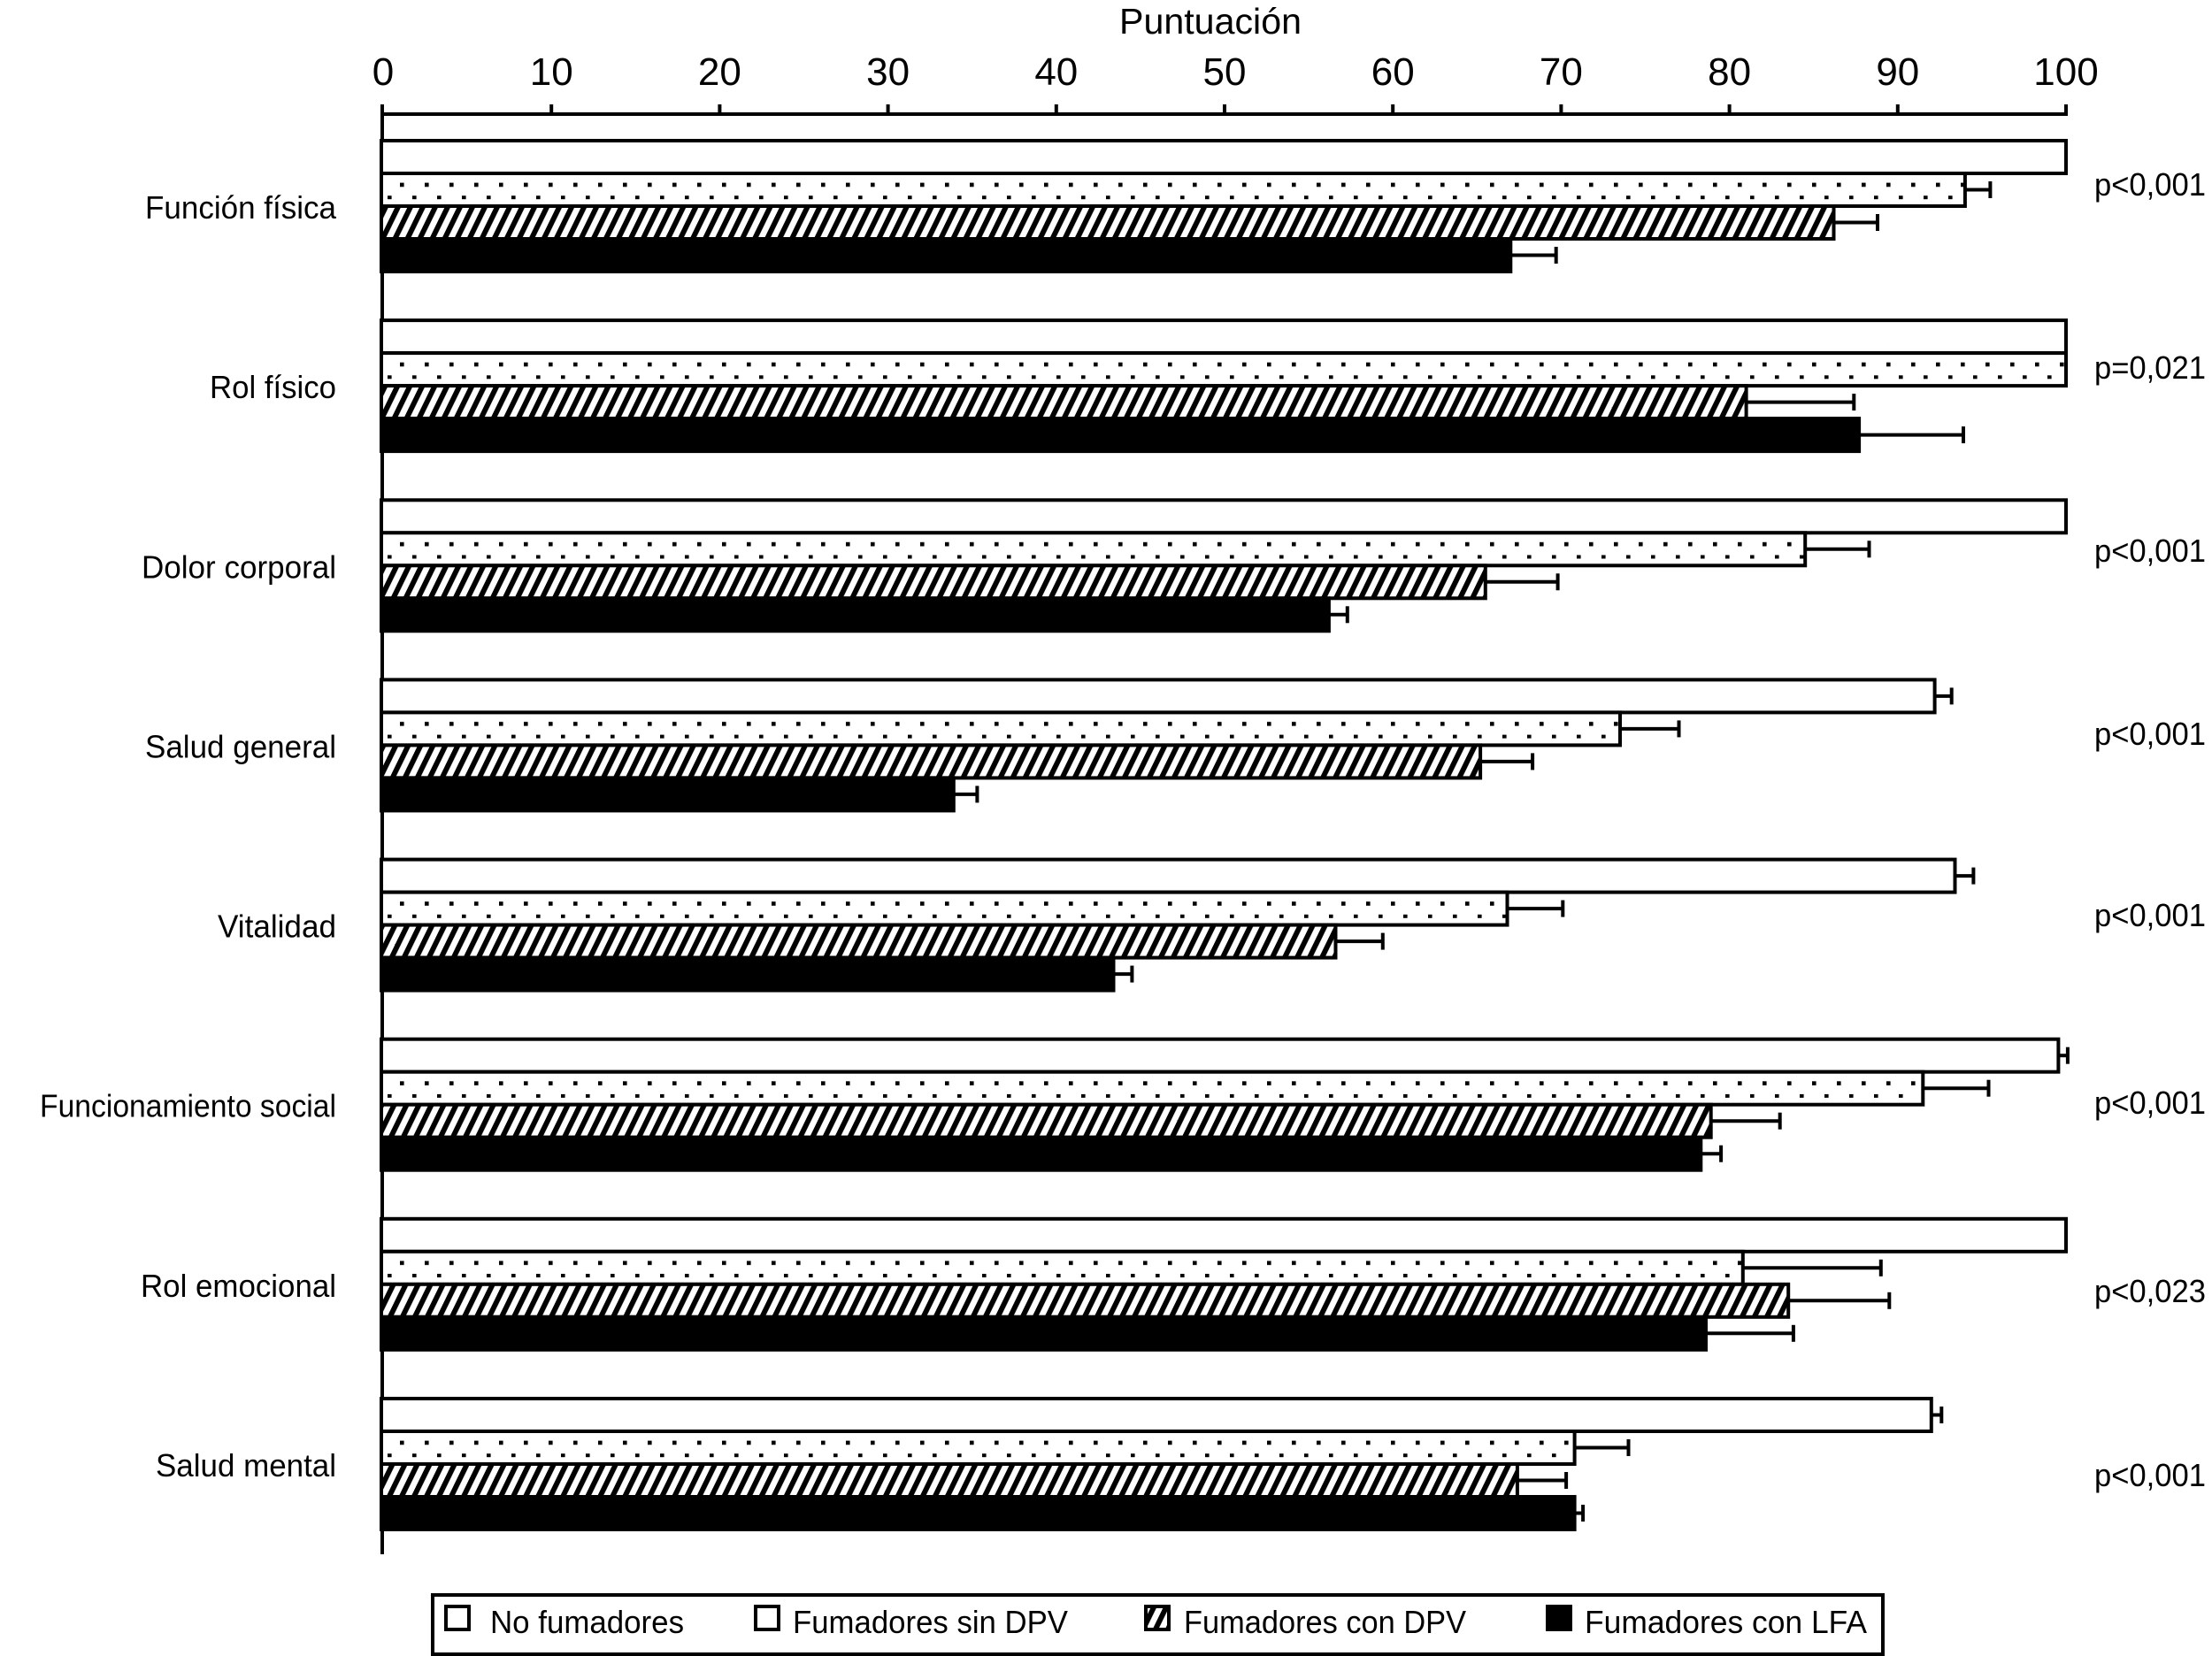 Image resolution: width=2212 pixels, height=1656 pixels. What do you see at coordinates (1898, 72) in the screenshot?
I see `svg-text: 90` at bounding box center [1898, 72].